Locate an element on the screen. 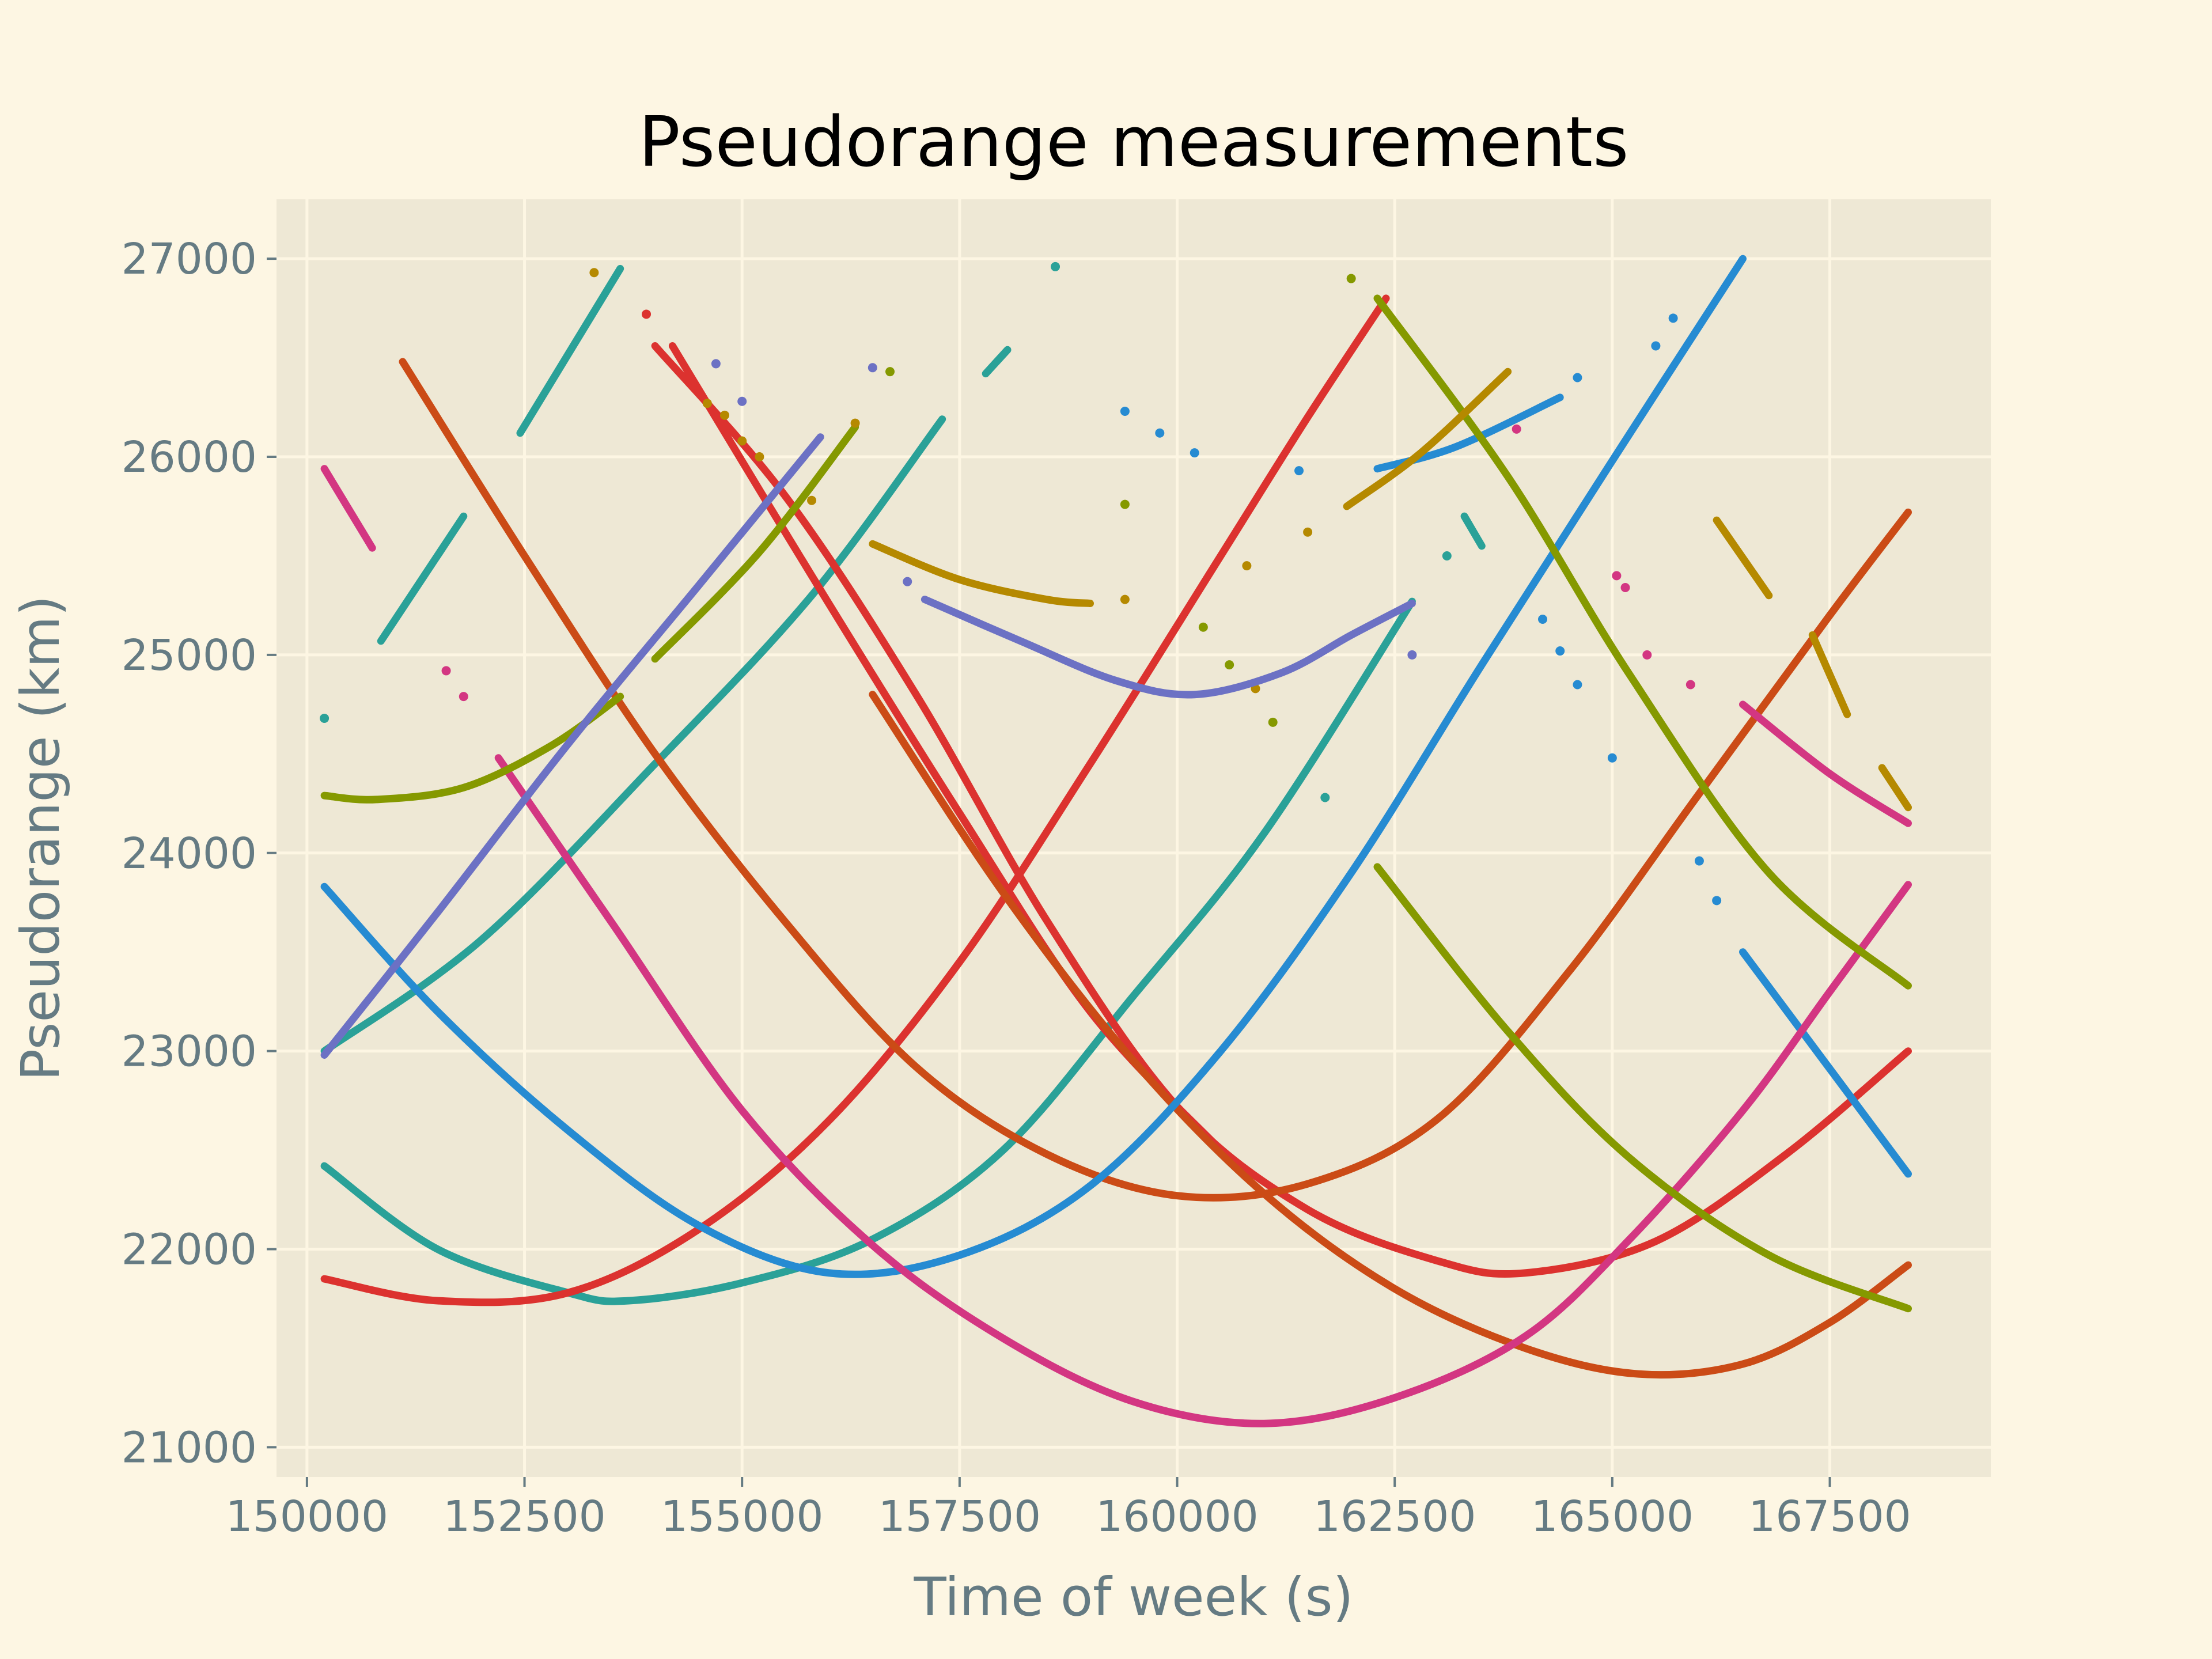  y-tick-label: 26000 is located at coordinates (189, 457).